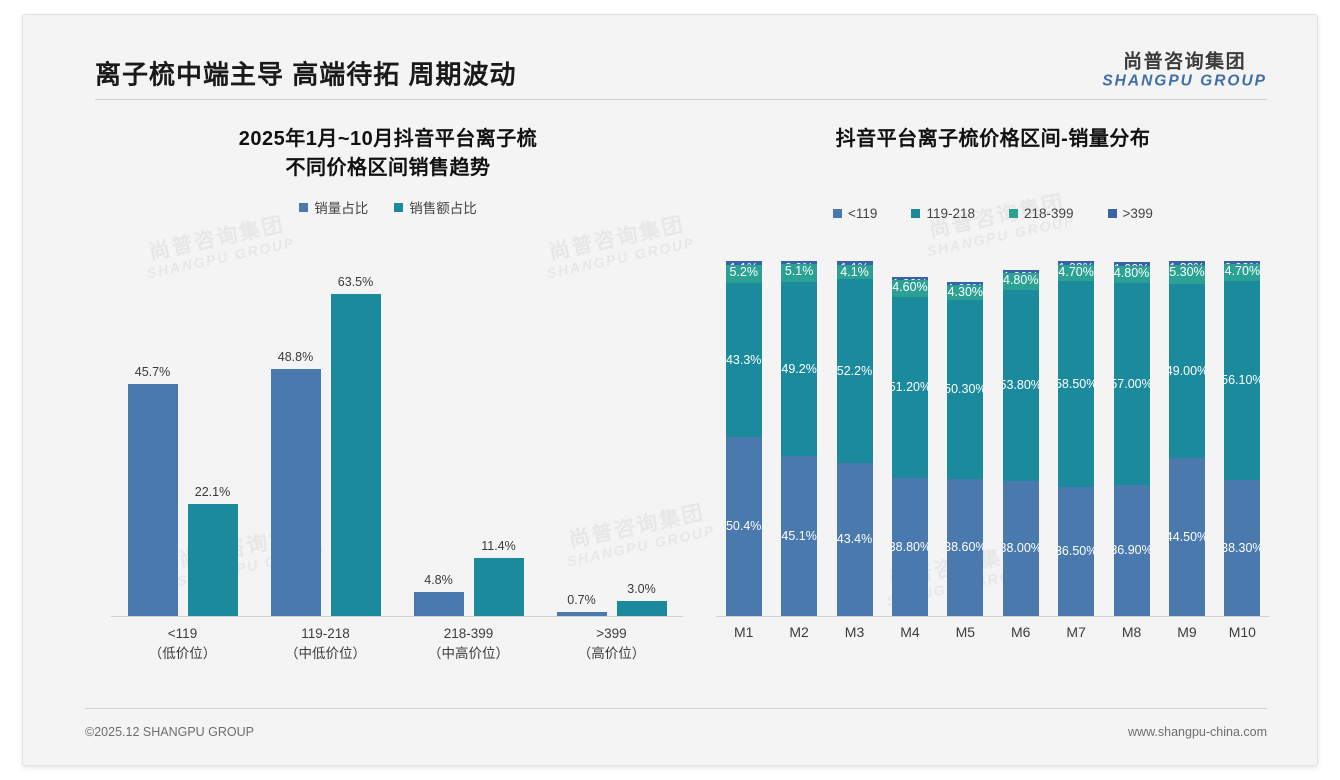 This screenshot has height=780, width=1340. Describe the element at coordinates (498, 438) in the screenshot. I see `bar-column: 11.4%` at that location.